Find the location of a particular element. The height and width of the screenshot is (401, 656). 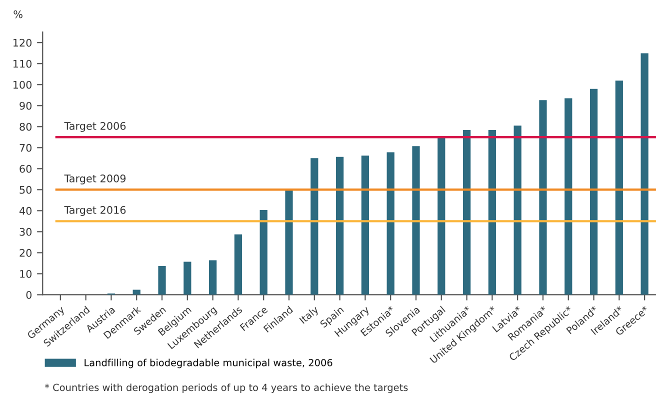

y-tick-label: 50 is located at coordinates (26, 190).